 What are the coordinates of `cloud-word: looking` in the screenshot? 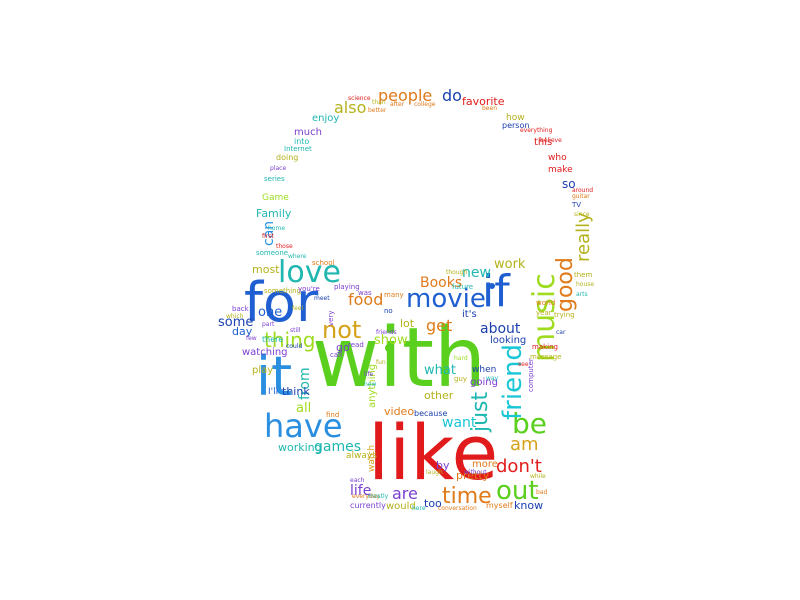 It's located at (508, 340).